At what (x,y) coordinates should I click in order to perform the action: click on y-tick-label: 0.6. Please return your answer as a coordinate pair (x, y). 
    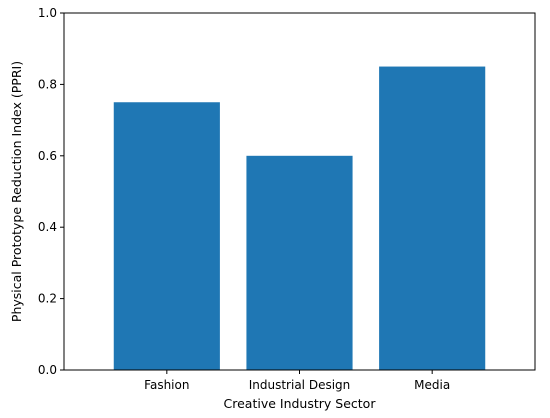
    Looking at the image, I should click on (47, 156).